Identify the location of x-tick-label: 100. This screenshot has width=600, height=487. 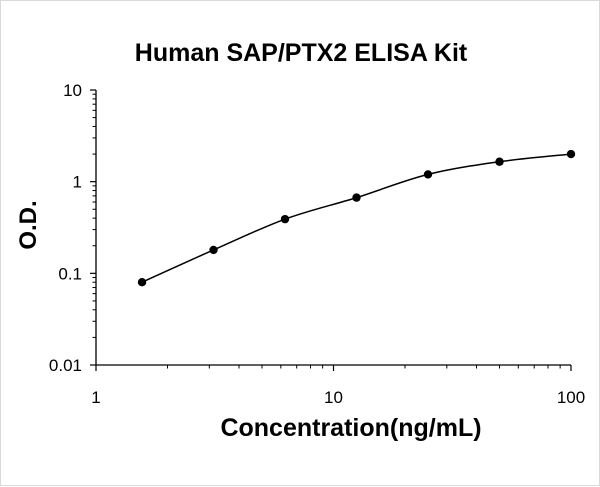
(571, 397).